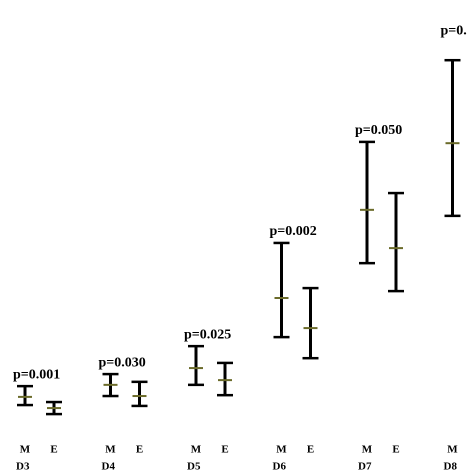  What do you see at coordinates (451, 467) in the screenshot?
I see `group-label: D8` at bounding box center [451, 467].